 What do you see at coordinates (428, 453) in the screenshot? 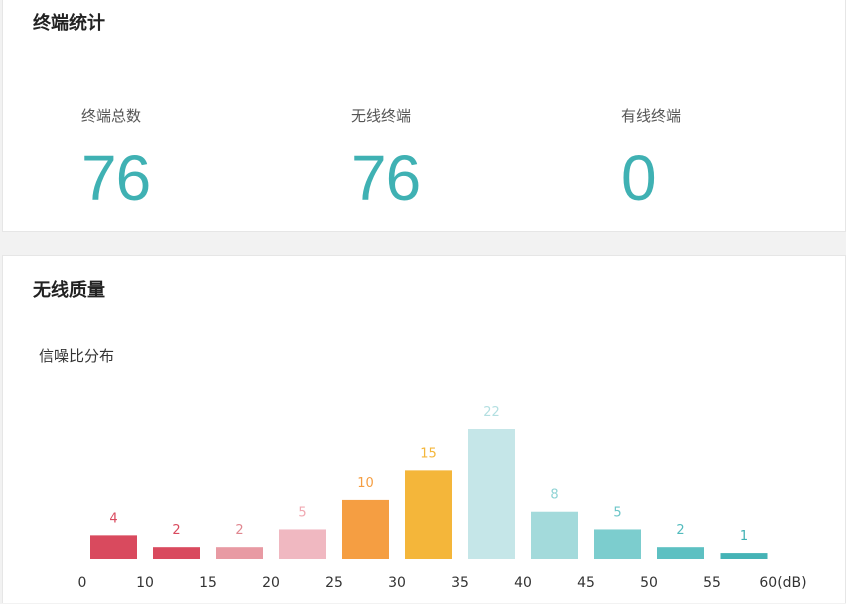
I see `snr-bar-label: 15` at bounding box center [428, 453].